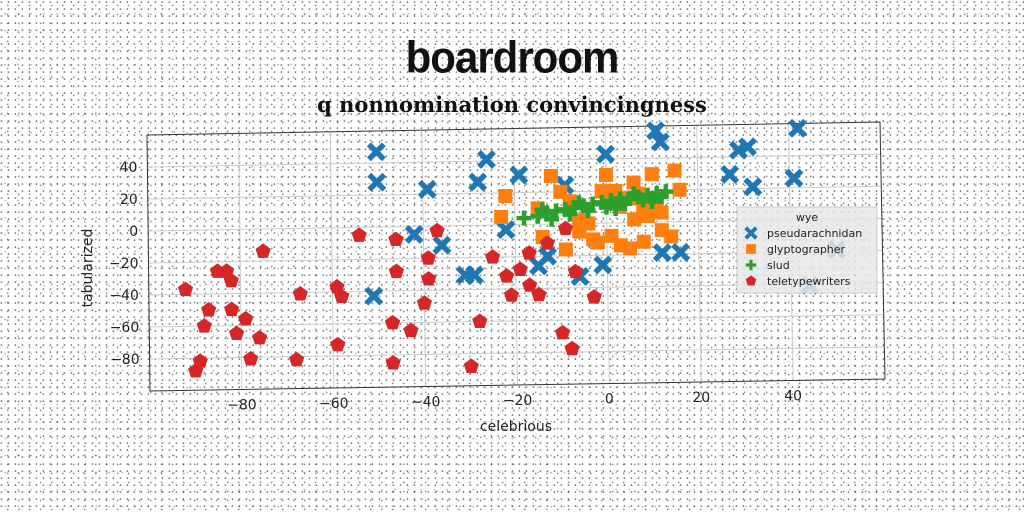 This screenshot has height=512, width=1024. Describe the element at coordinates (88, 268) in the screenshot. I see `y-axis-label: tabularized` at that location.